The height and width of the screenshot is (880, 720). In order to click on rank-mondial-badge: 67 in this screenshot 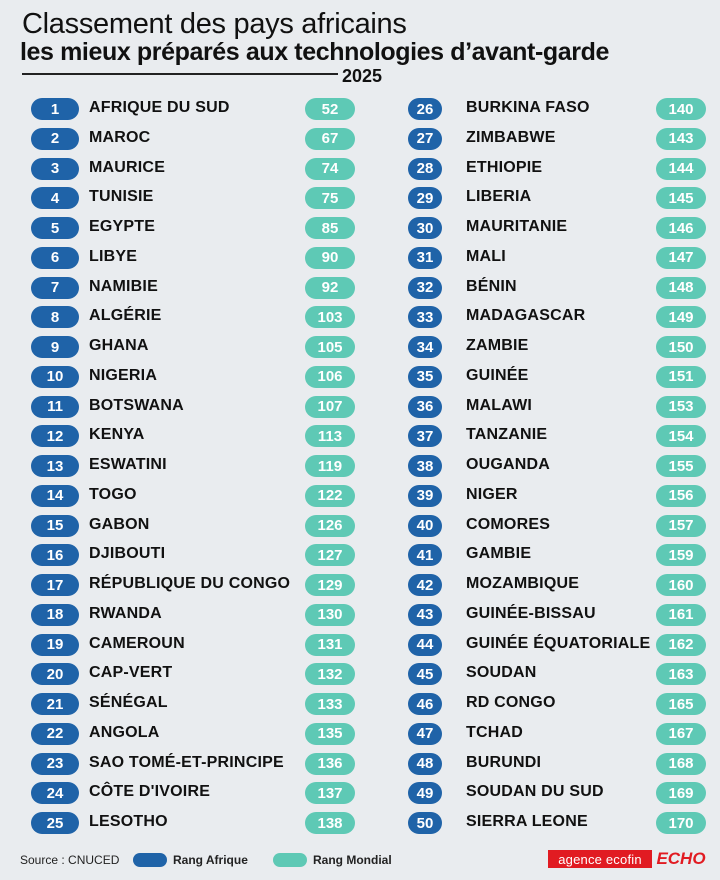, I will do `click(330, 138)`.